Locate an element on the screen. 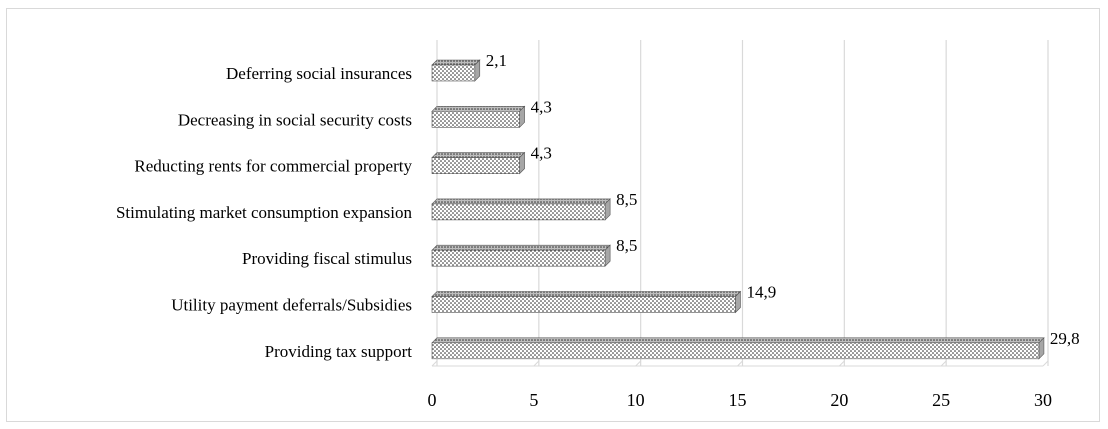 The width and height of the screenshot is (1108, 429). x-tick-label: 10 is located at coordinates (636, 400).